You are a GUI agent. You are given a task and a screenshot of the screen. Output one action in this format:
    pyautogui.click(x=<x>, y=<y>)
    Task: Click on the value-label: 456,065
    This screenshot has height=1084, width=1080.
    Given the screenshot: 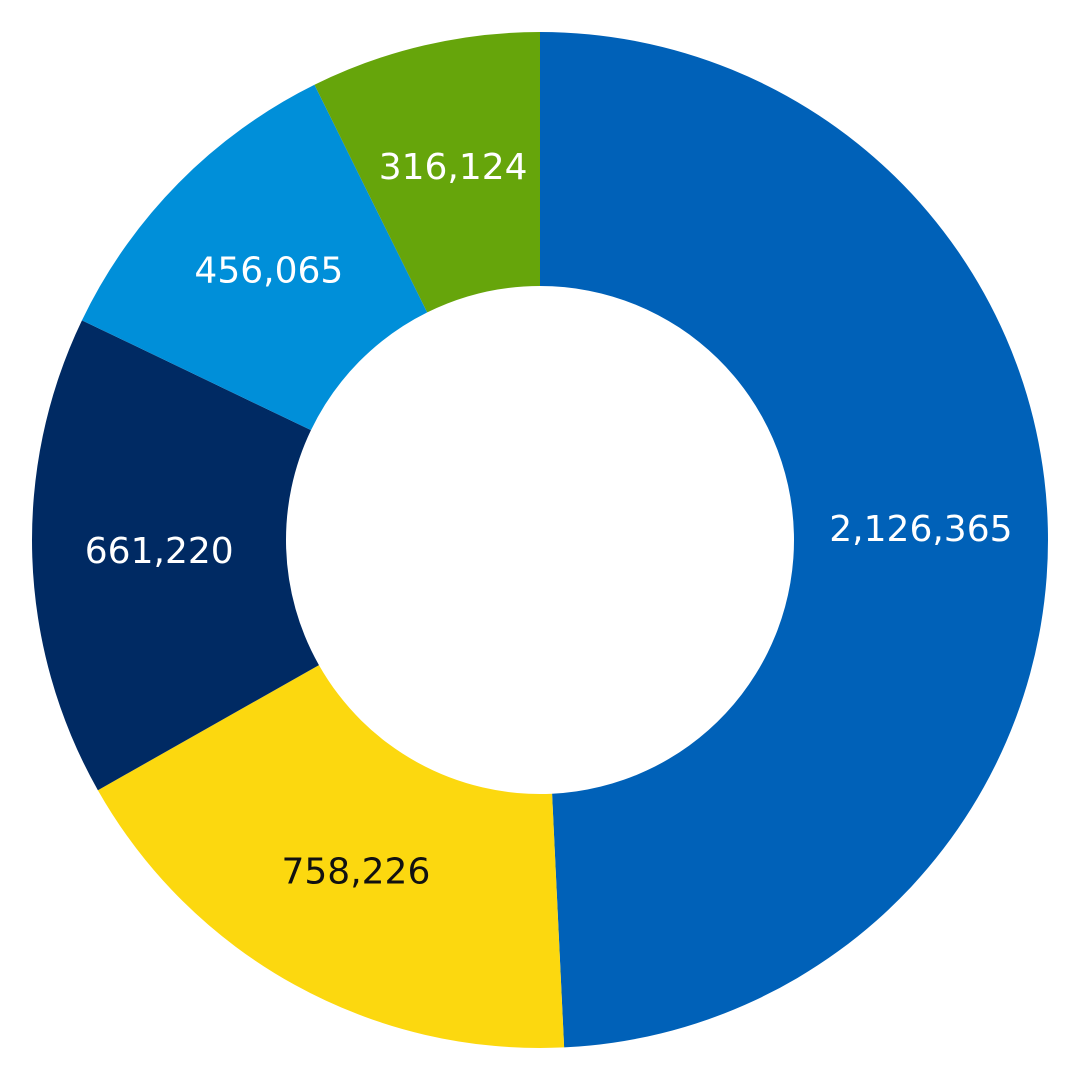 What is the action you would take?
    pyautogui.click(x=268, y=270)
    